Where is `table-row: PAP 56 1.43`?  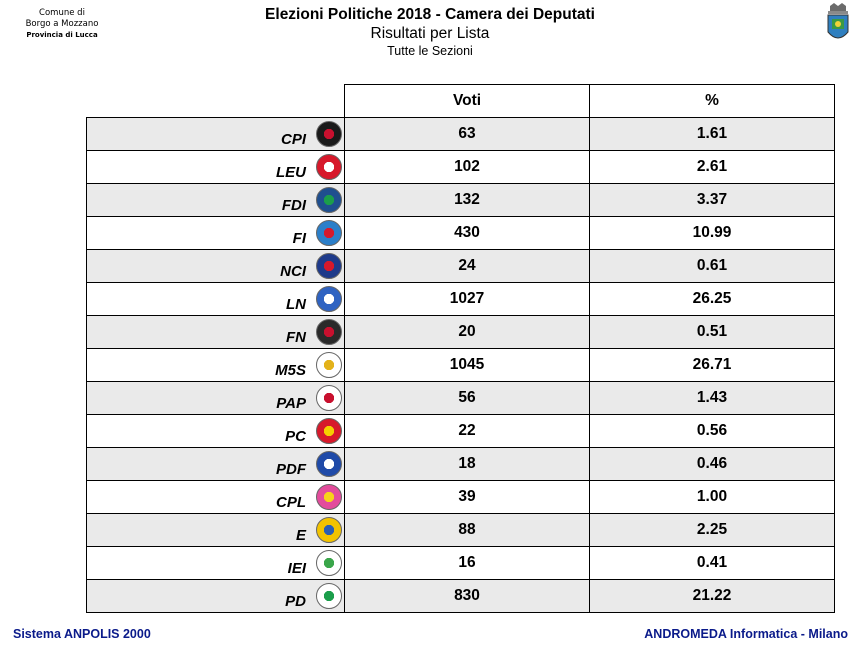
table-row: PAP 56 1.43 is located at coordinates (460, 398).